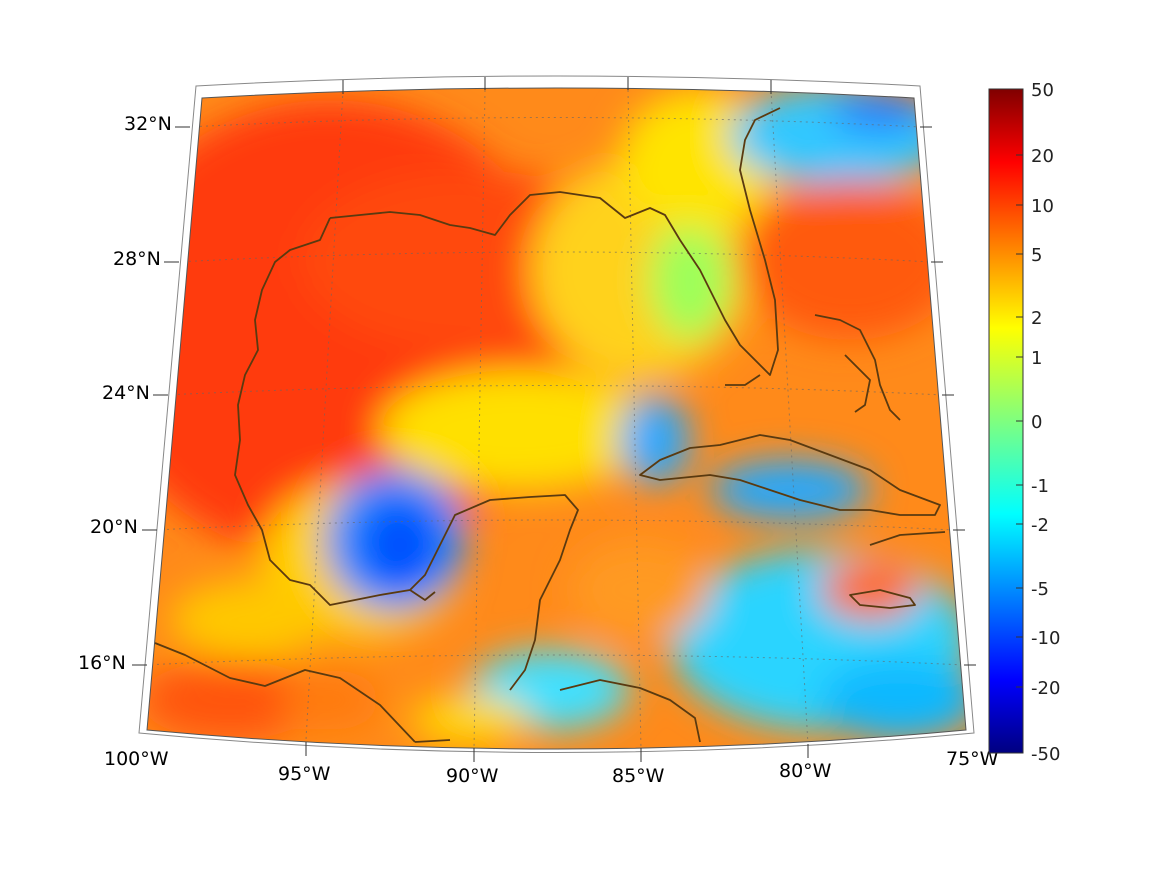 This screenshot has height=875, width=1167. I want to click on colorbar-ticks, so click(1019, 421).